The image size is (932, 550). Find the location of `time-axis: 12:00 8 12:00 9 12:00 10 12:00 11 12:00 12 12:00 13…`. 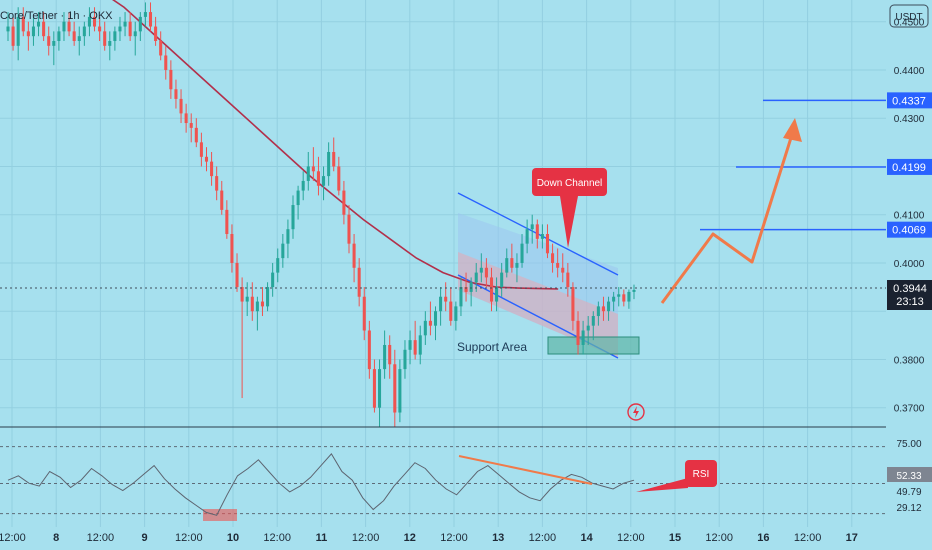

time-axis: 12:00 8 12:00 9 12:00 10 12:00 11 12:00 12 12:00 13… is located at coordinates (429, 538).